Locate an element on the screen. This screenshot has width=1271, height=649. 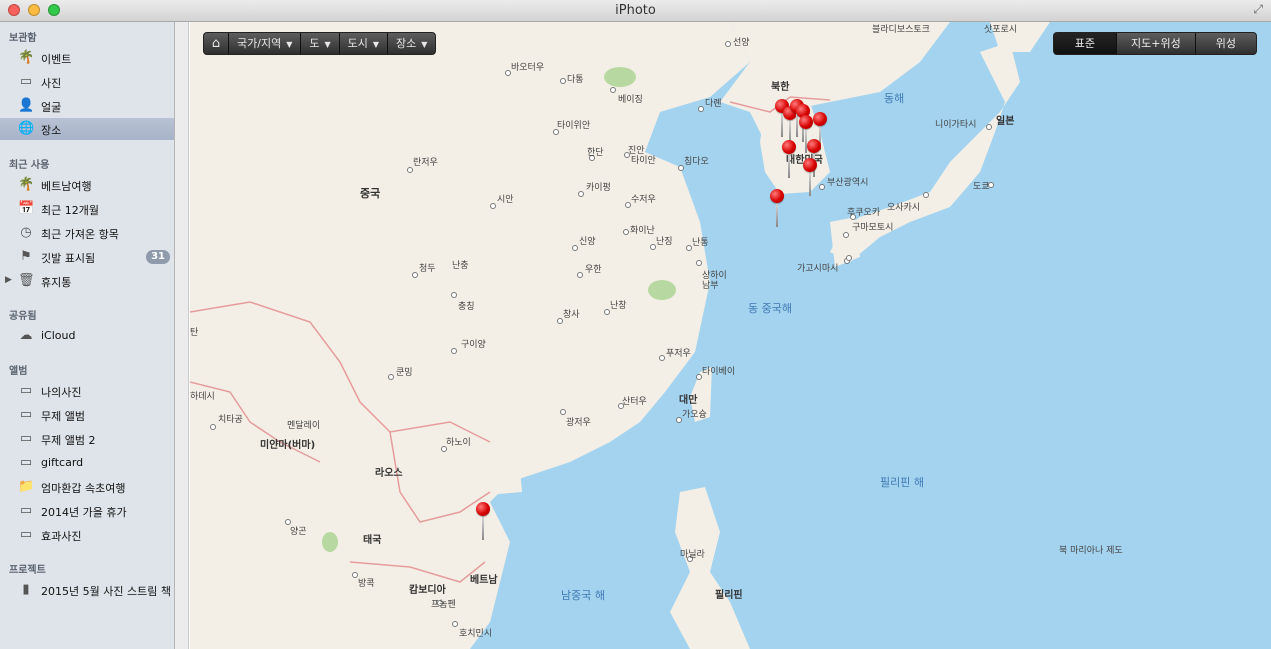
breadcrumb-country: 국가/지역 ▼ is located at coordinates (264, 43).